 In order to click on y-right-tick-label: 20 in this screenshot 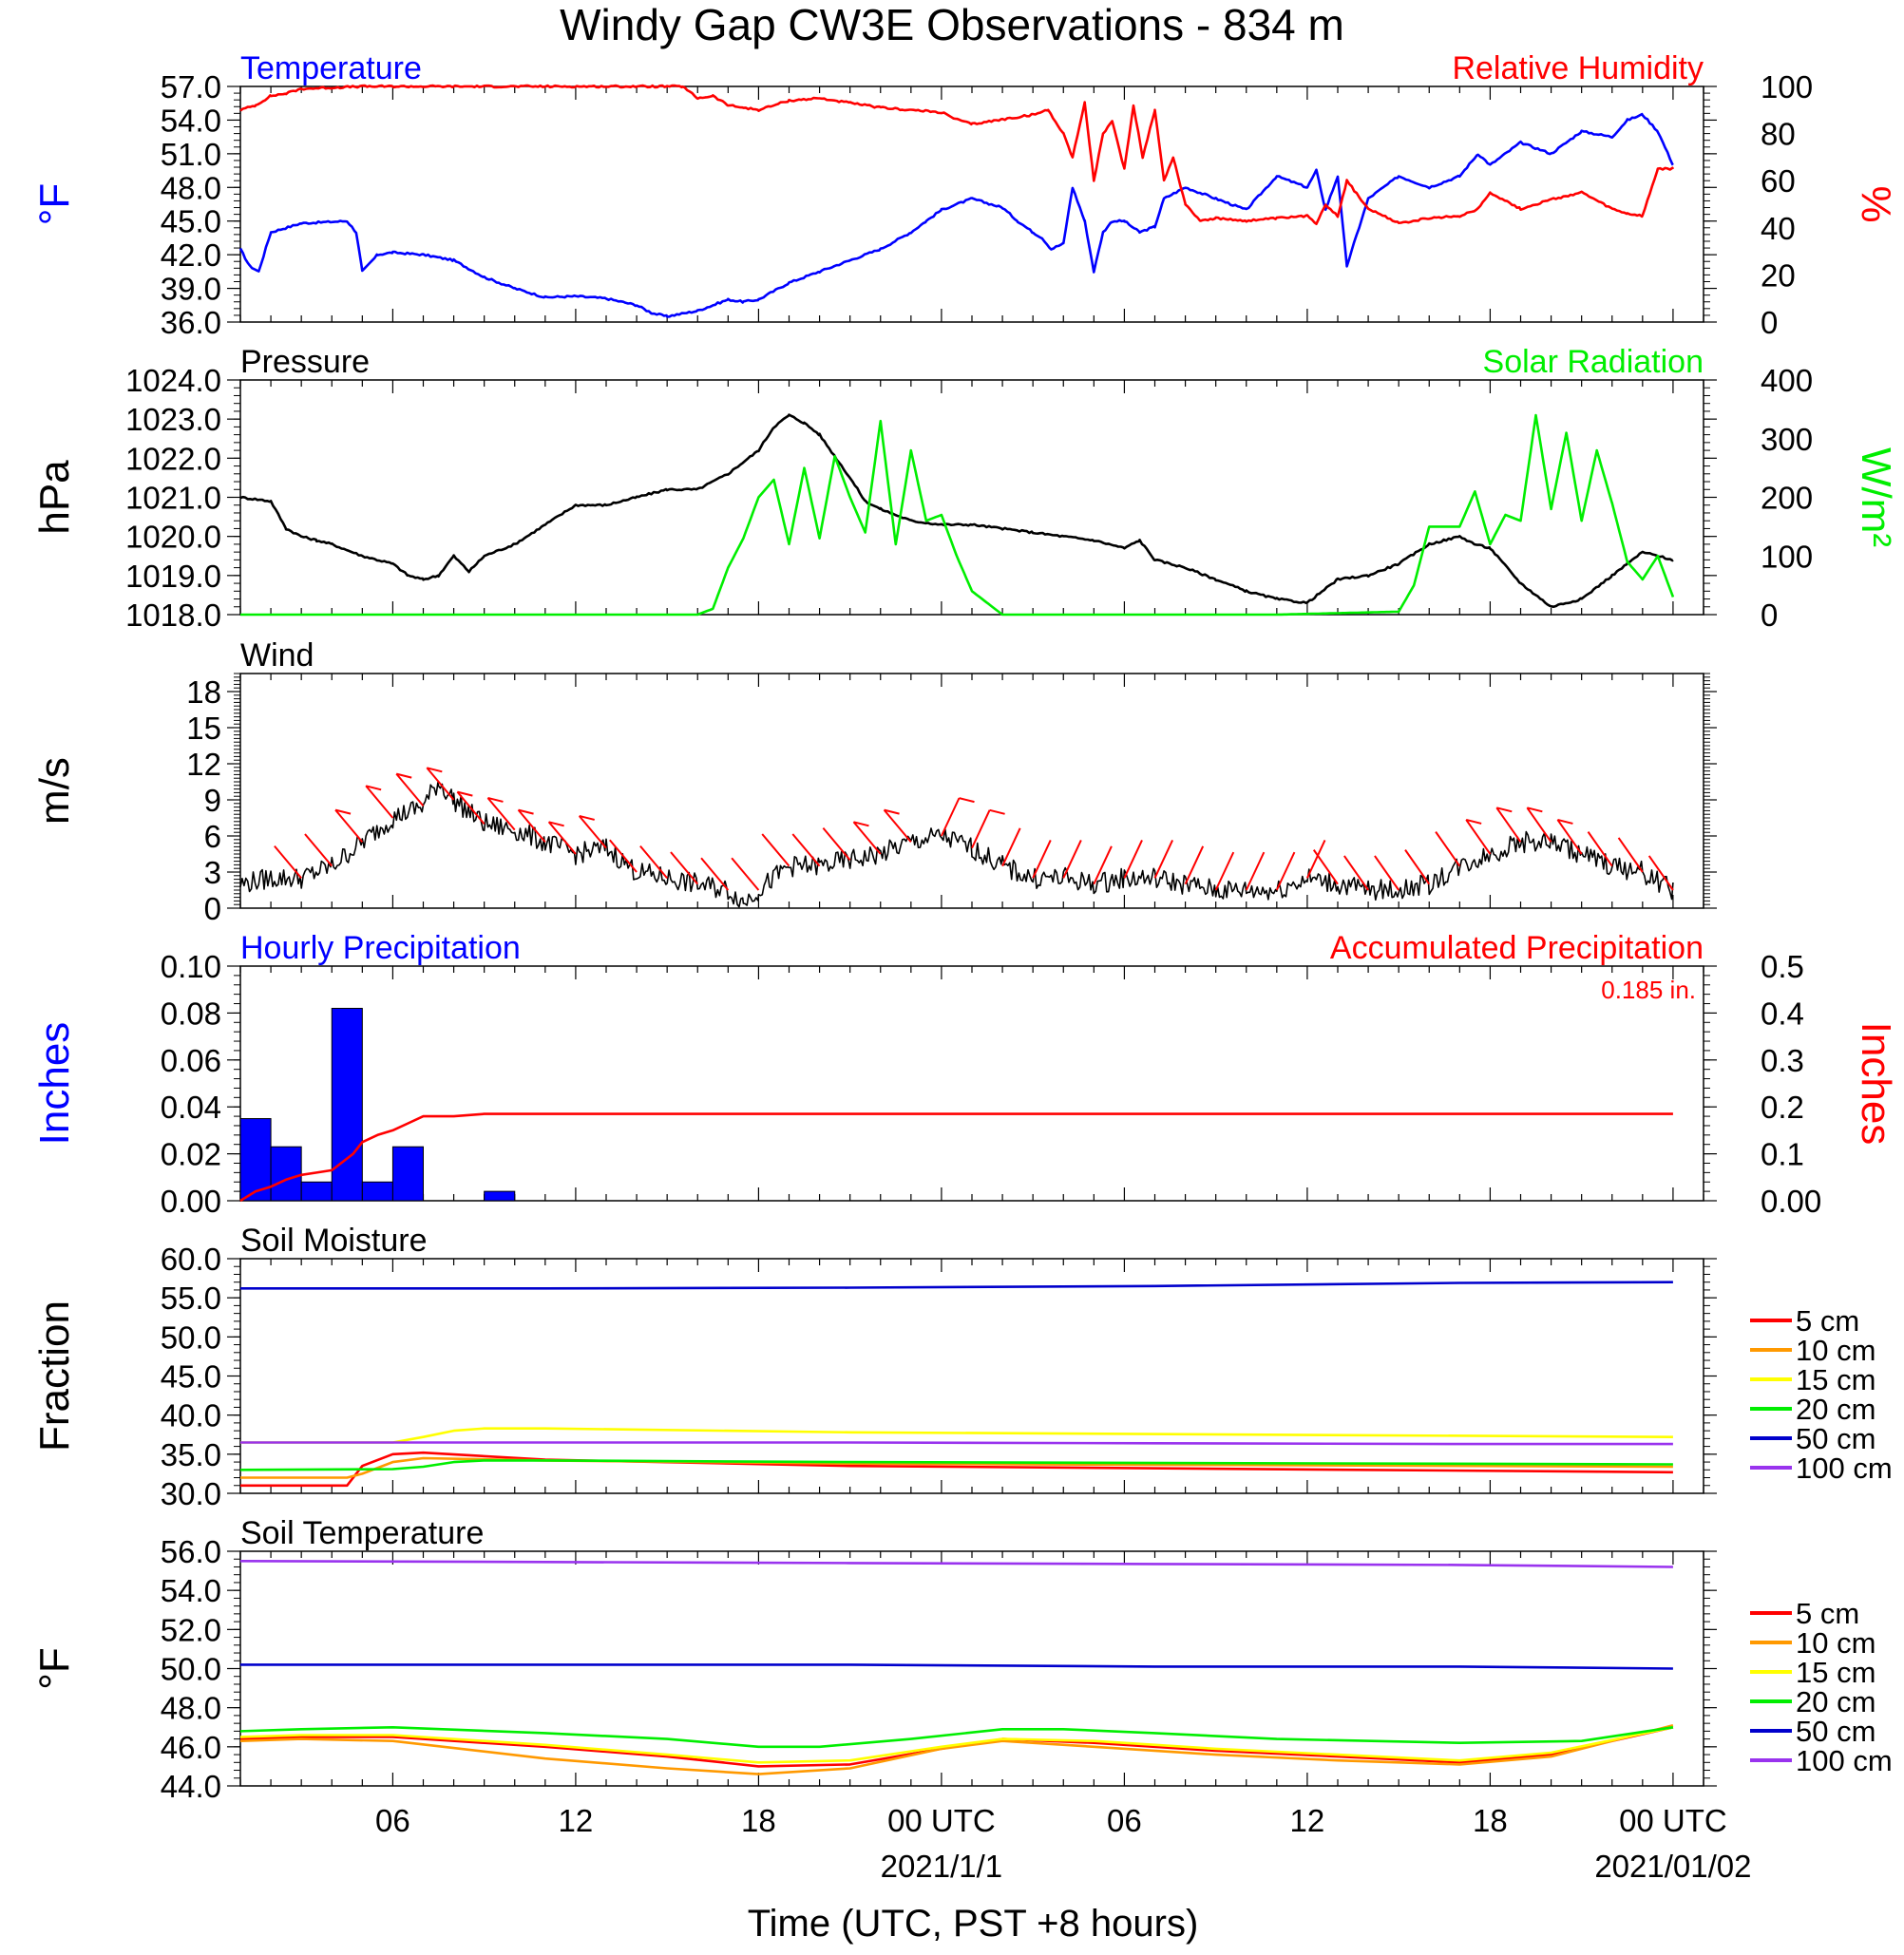, I will do `click(1779, 275)`.